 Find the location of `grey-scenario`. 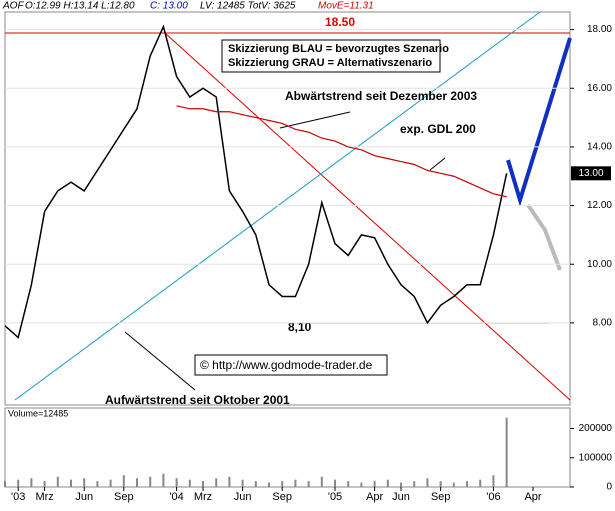

grey-scenario is located at coordinates (544, 237).